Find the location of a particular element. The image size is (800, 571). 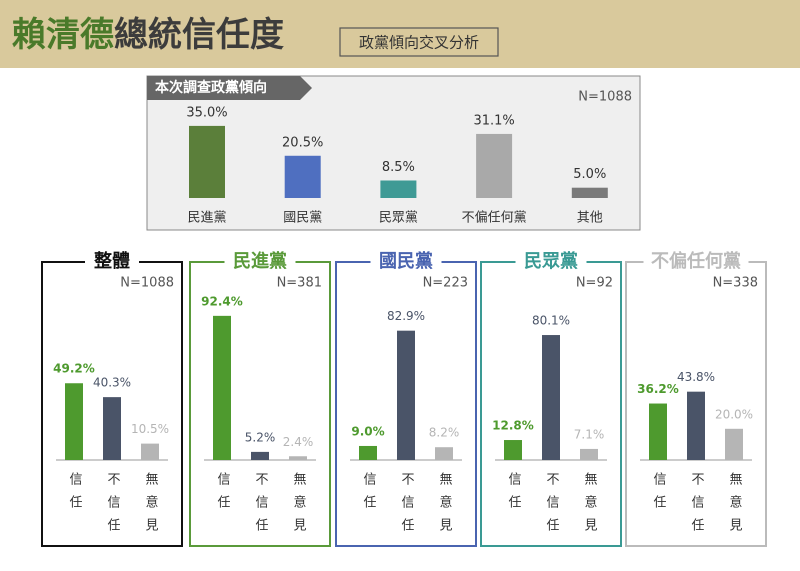

value-label: 20.5% is located at coordinates (302, 142).